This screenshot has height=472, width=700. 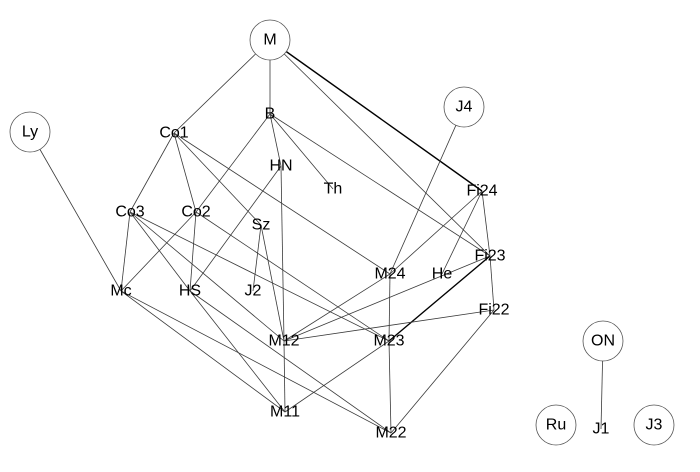 I want to click on node-label: M12, so click(x=283, y=341).